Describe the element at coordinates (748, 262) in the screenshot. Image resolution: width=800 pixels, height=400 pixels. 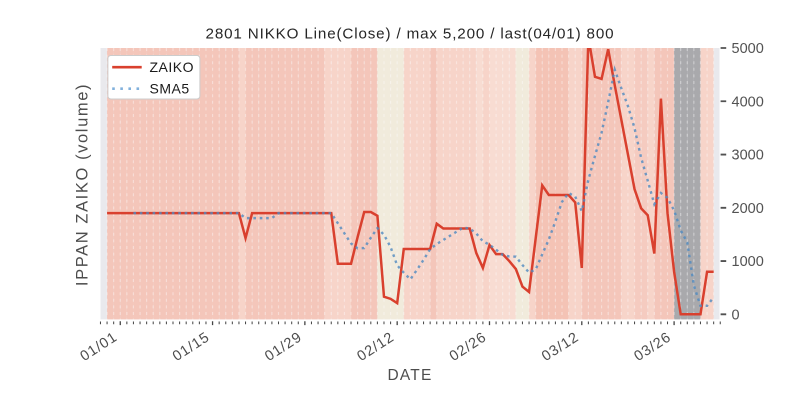
I see `svg-text: 1000` at that location.